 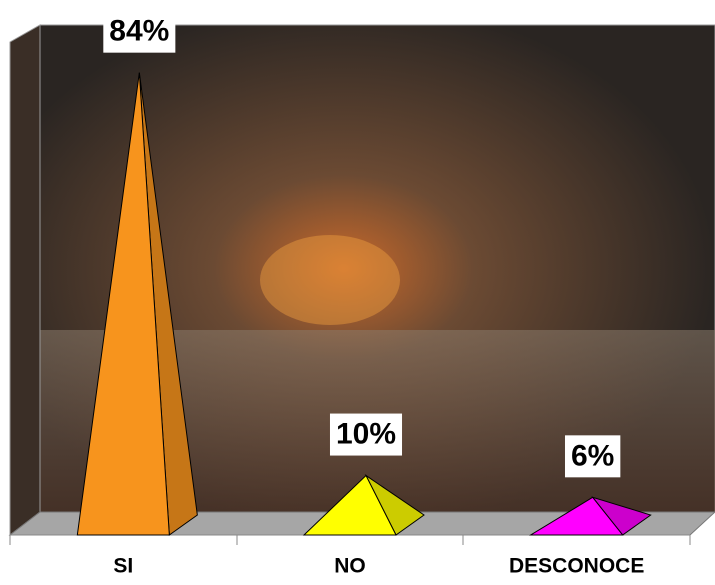 I want to click on value-label: 84%, so click(x=139, y=31).